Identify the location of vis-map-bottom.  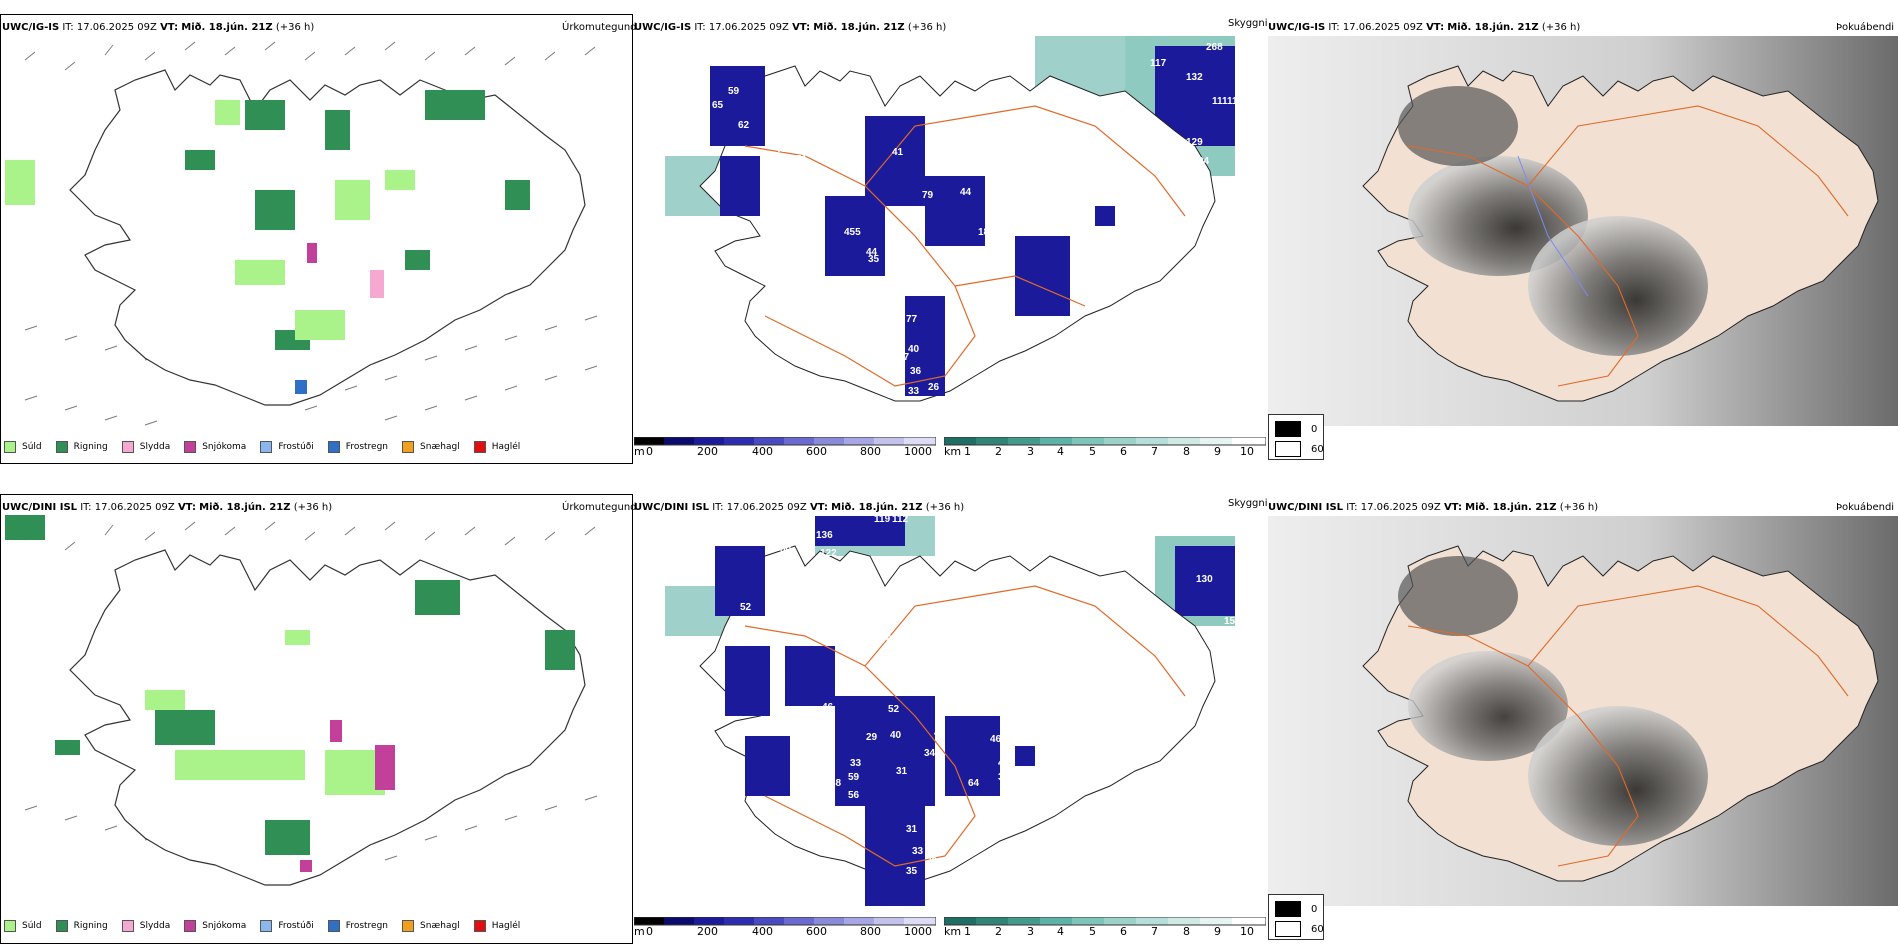
(950, 711).